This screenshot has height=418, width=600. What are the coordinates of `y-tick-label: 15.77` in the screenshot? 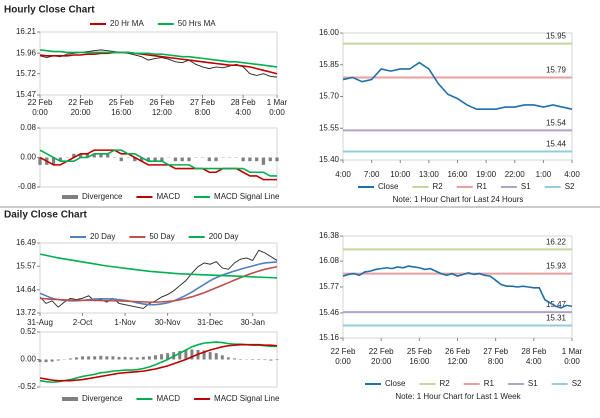 It's located at (329, 286).